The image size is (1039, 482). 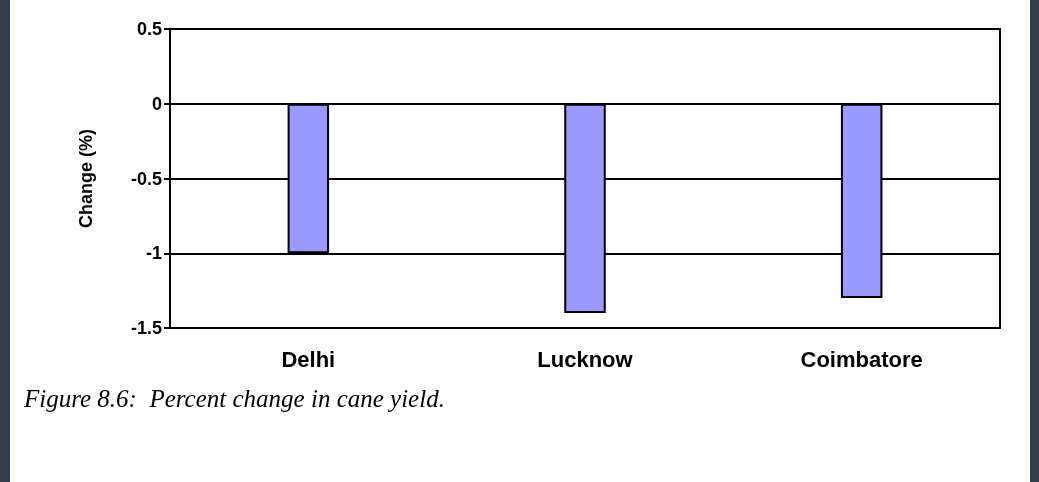 What do you see at coordinates (234, 399) in the screenshot?
I see `caption: Figure 8.6: Percent change in cane yield.` at bounding box center [234, 399].